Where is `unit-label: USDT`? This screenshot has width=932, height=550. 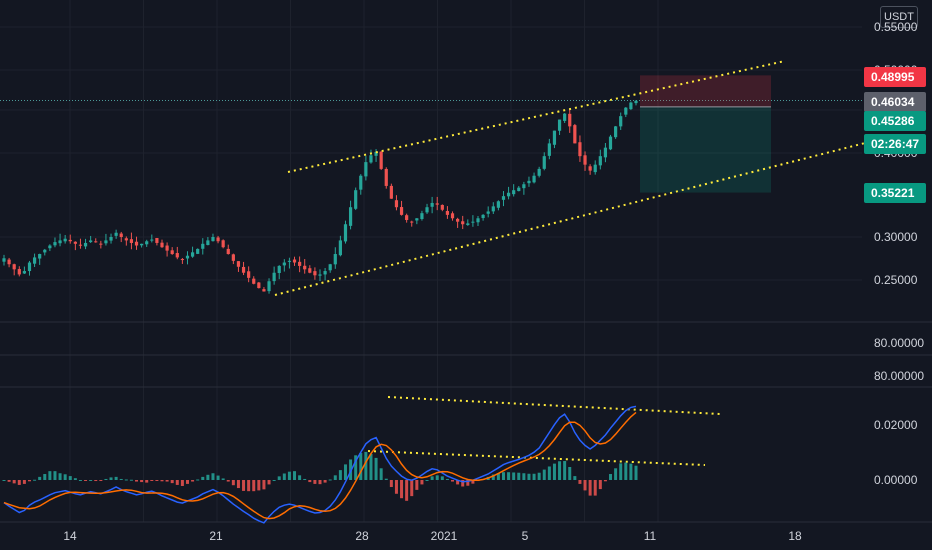 unit-label: USDT is located at coordinates (899, 17).